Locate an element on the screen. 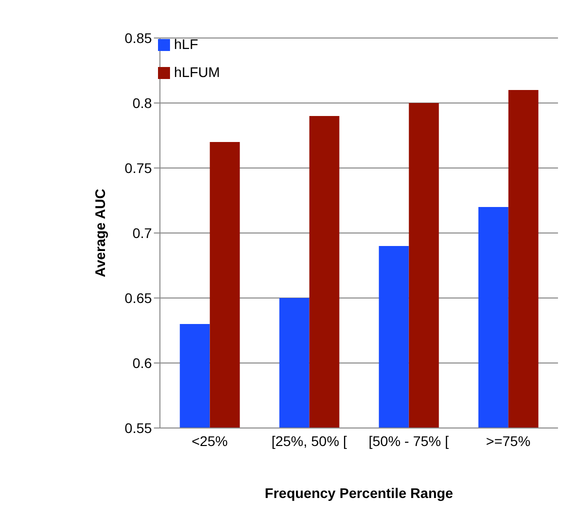  x-tick-label: >=75% is located at coordinates (508, 440).